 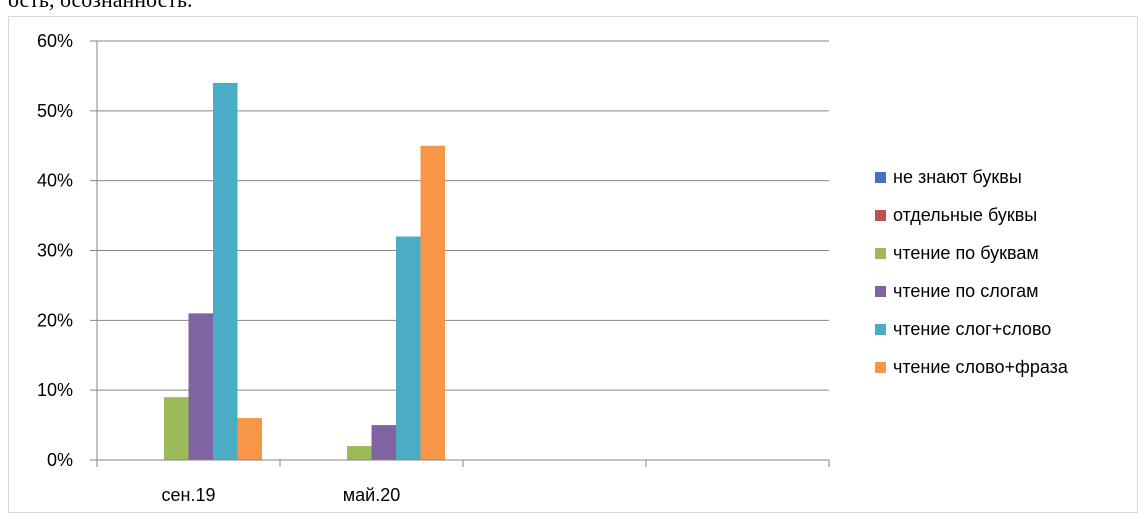 I want to click on y-tick-label: 10%, so click(x=55, y=390).